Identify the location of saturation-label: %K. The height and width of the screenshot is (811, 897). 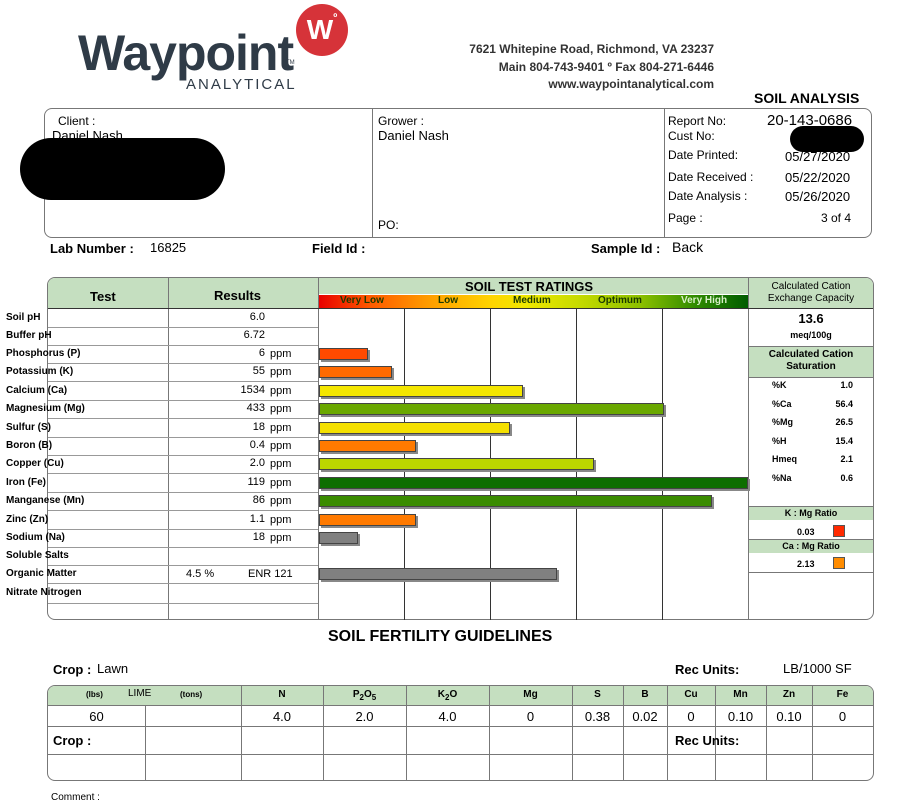
(779, 385).